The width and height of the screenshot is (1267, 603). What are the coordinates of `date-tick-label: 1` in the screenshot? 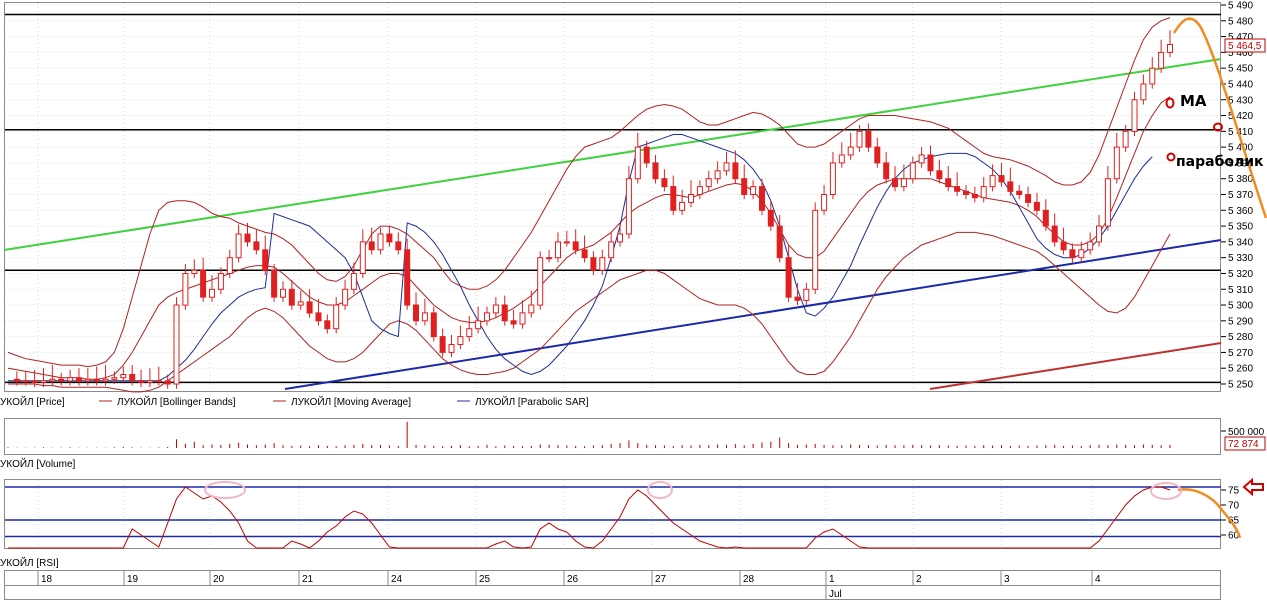 It's located at (832, 579).